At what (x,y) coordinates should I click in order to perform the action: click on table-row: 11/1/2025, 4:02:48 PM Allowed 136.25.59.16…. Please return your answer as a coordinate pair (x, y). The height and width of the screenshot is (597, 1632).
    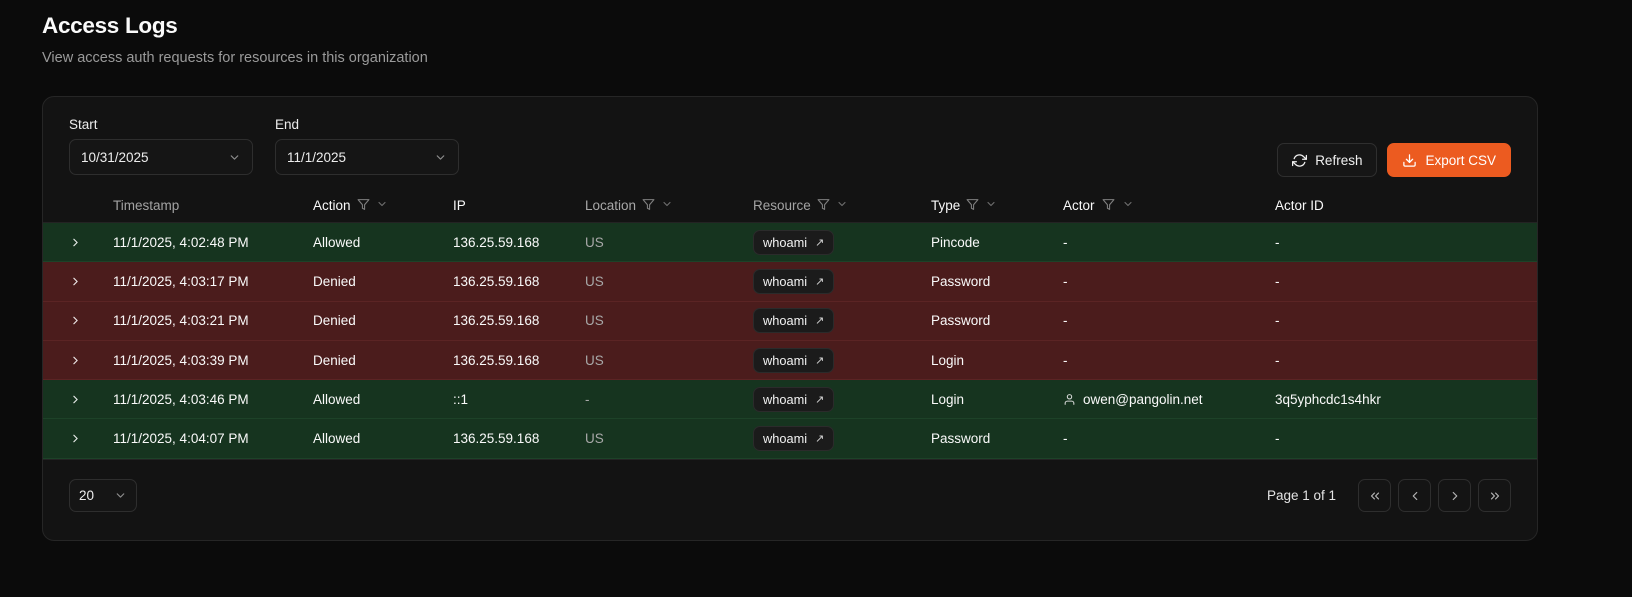
    Looking at the image, I should click on (790, 243).